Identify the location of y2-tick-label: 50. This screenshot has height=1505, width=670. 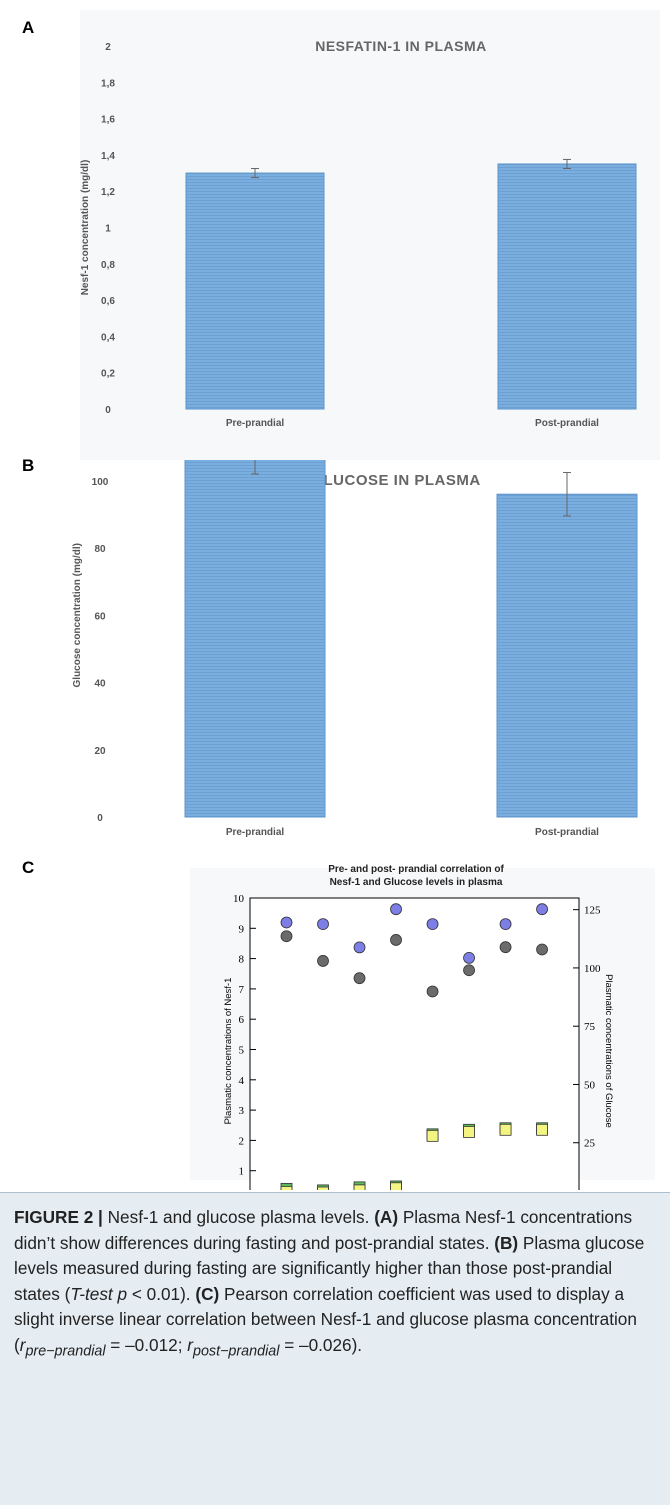
(590, 1085).